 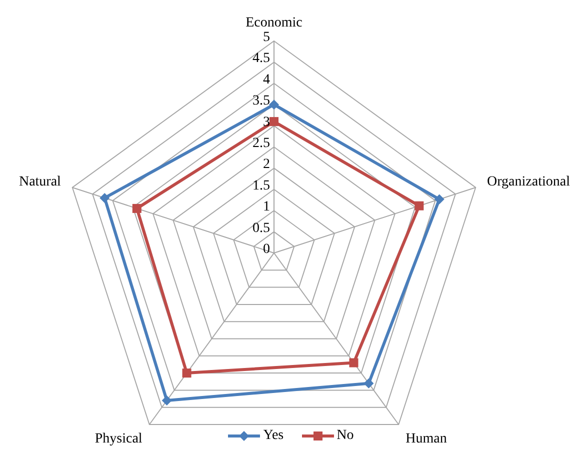 I want to click on legend-label: Yes, so click(x=273, y=436).